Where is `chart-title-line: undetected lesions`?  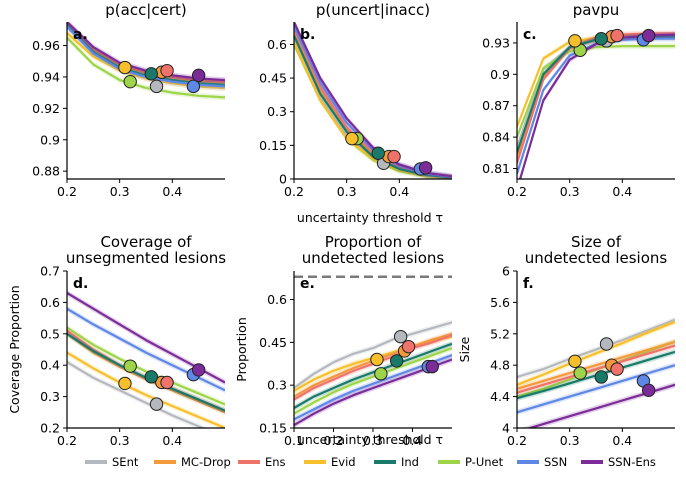
chart-title-line: undetected lesions is located at coordinates (596, 258).